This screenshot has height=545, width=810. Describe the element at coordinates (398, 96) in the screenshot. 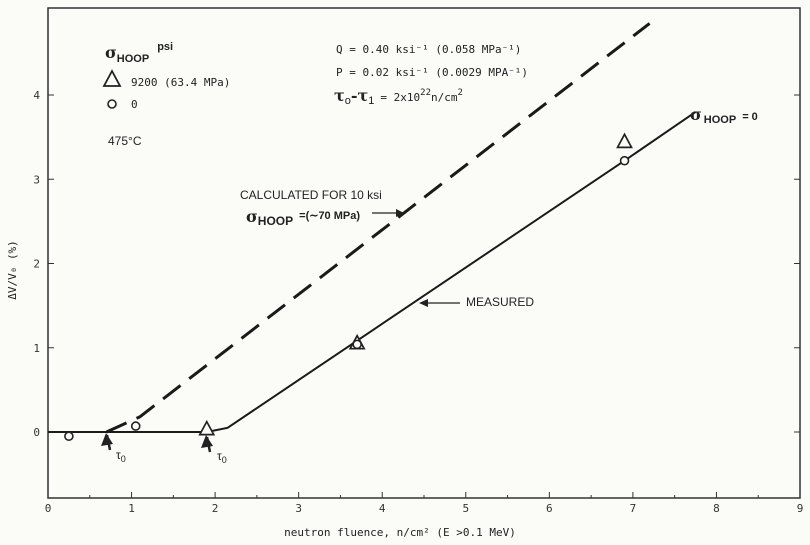

I see `param-tau: τo-τ1 = 2x1022n/cm2` at that location.